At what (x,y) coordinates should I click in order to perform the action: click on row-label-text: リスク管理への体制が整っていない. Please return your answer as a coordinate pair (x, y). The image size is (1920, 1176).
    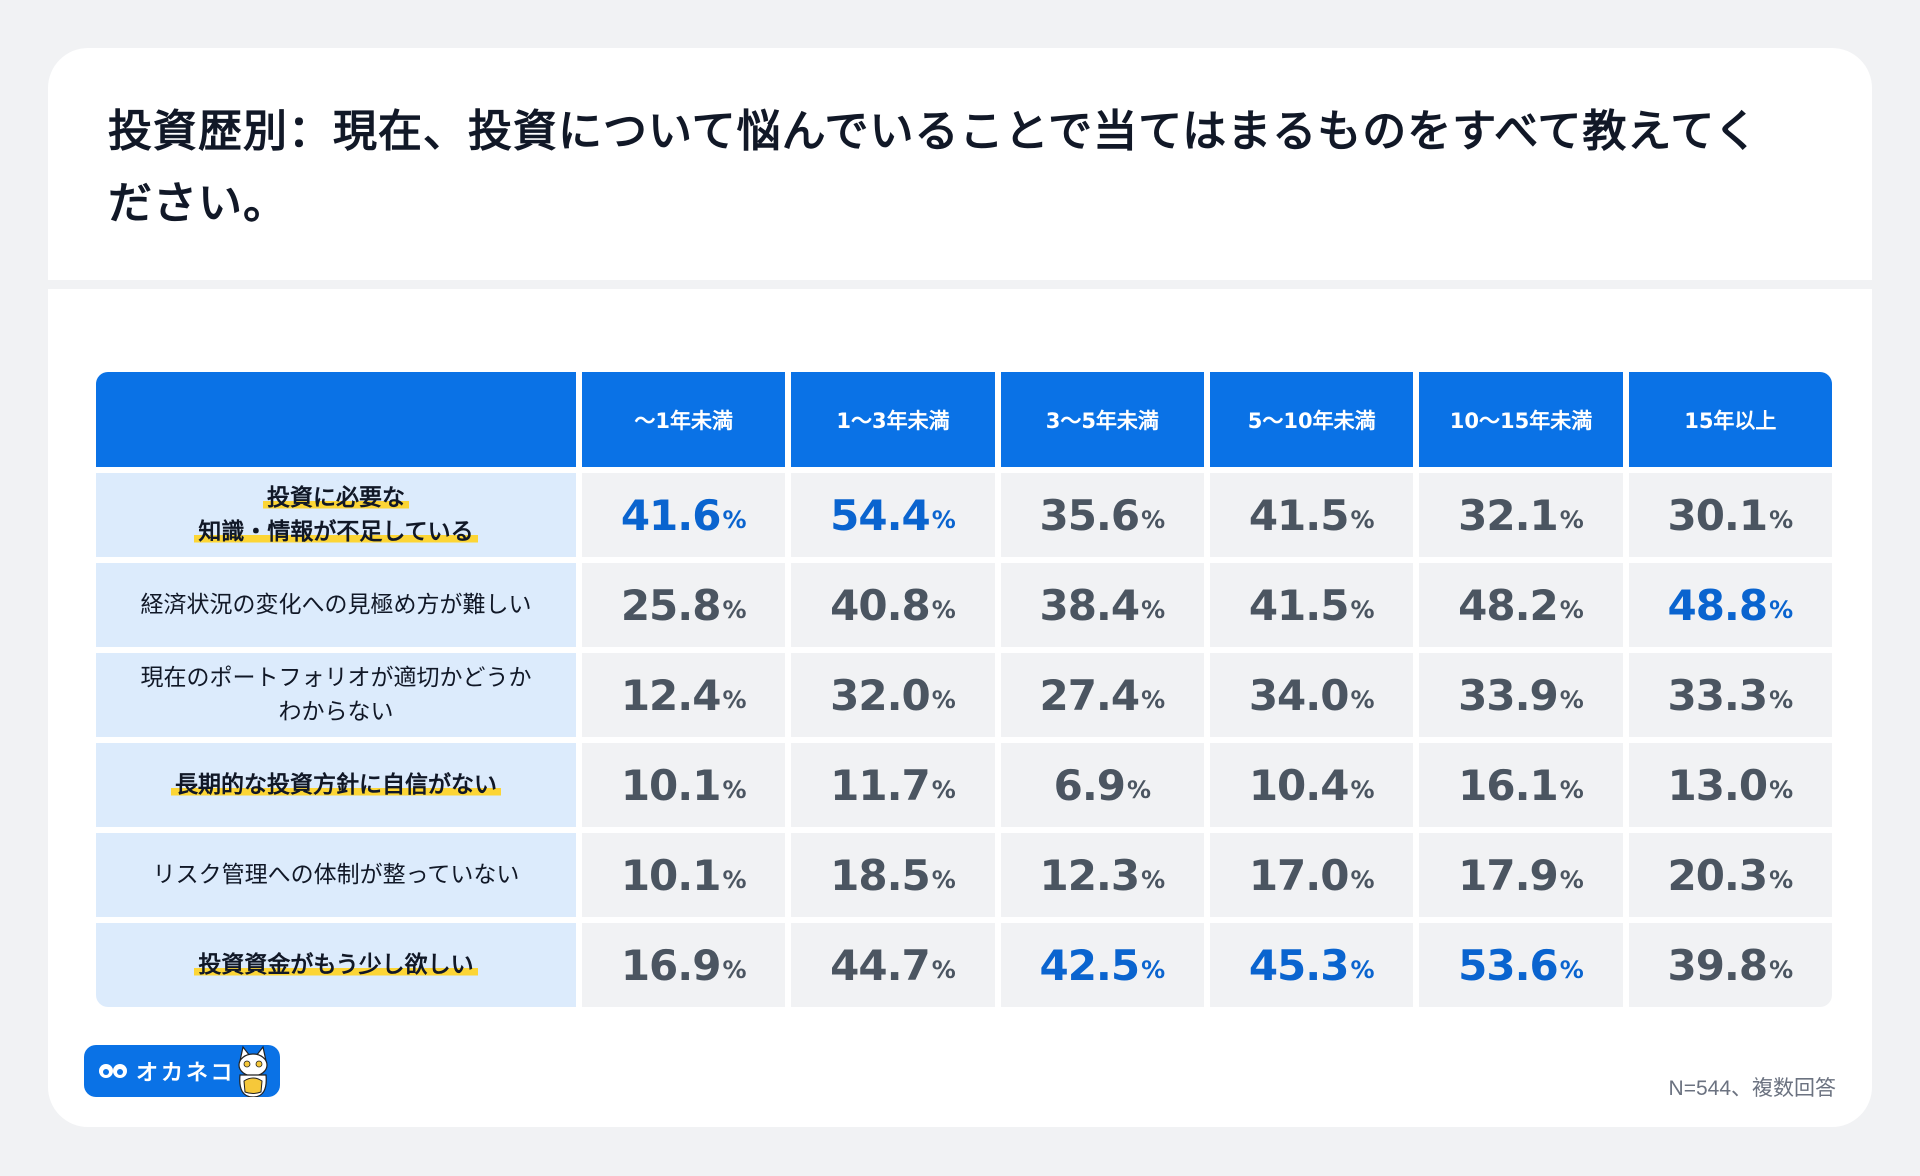
    Looking at the image, I should click on (336, 875).